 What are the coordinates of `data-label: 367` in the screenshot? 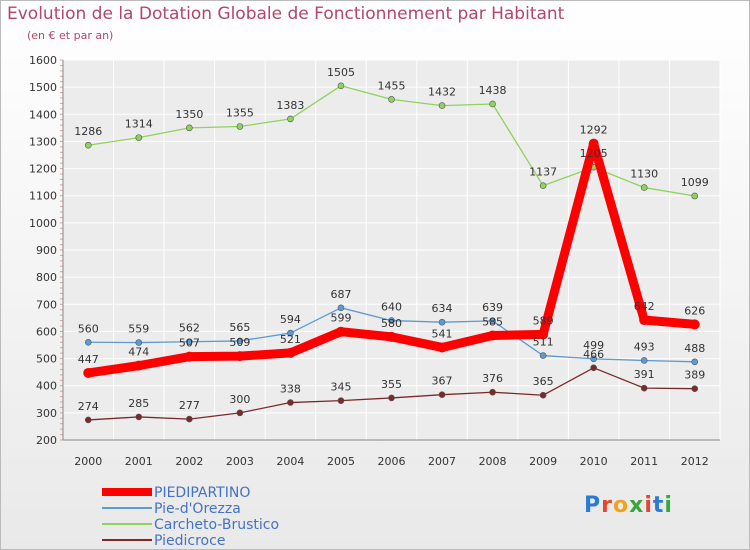 It's located at (442, 381).